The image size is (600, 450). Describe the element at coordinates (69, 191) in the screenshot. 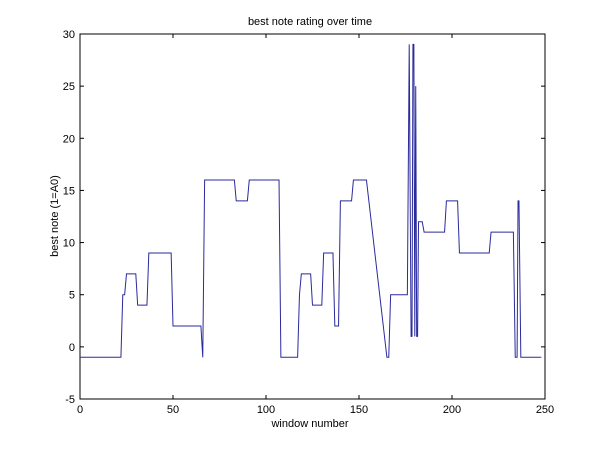

I see `y-tick-label: 15` at that location.